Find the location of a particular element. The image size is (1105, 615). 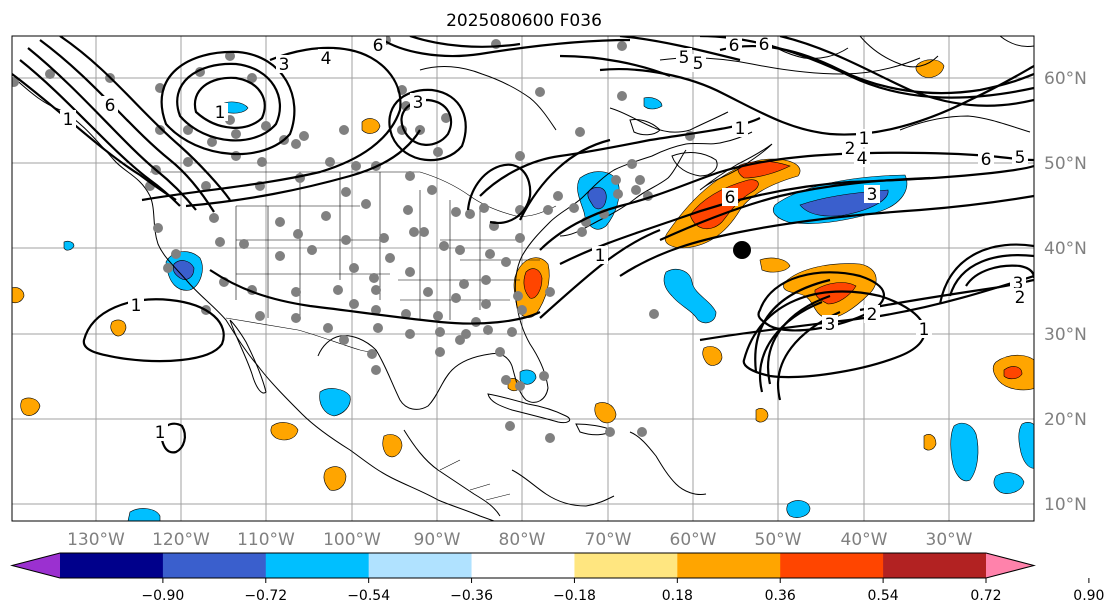

lat-label: 20°N is located at coordinates (1065, 420).